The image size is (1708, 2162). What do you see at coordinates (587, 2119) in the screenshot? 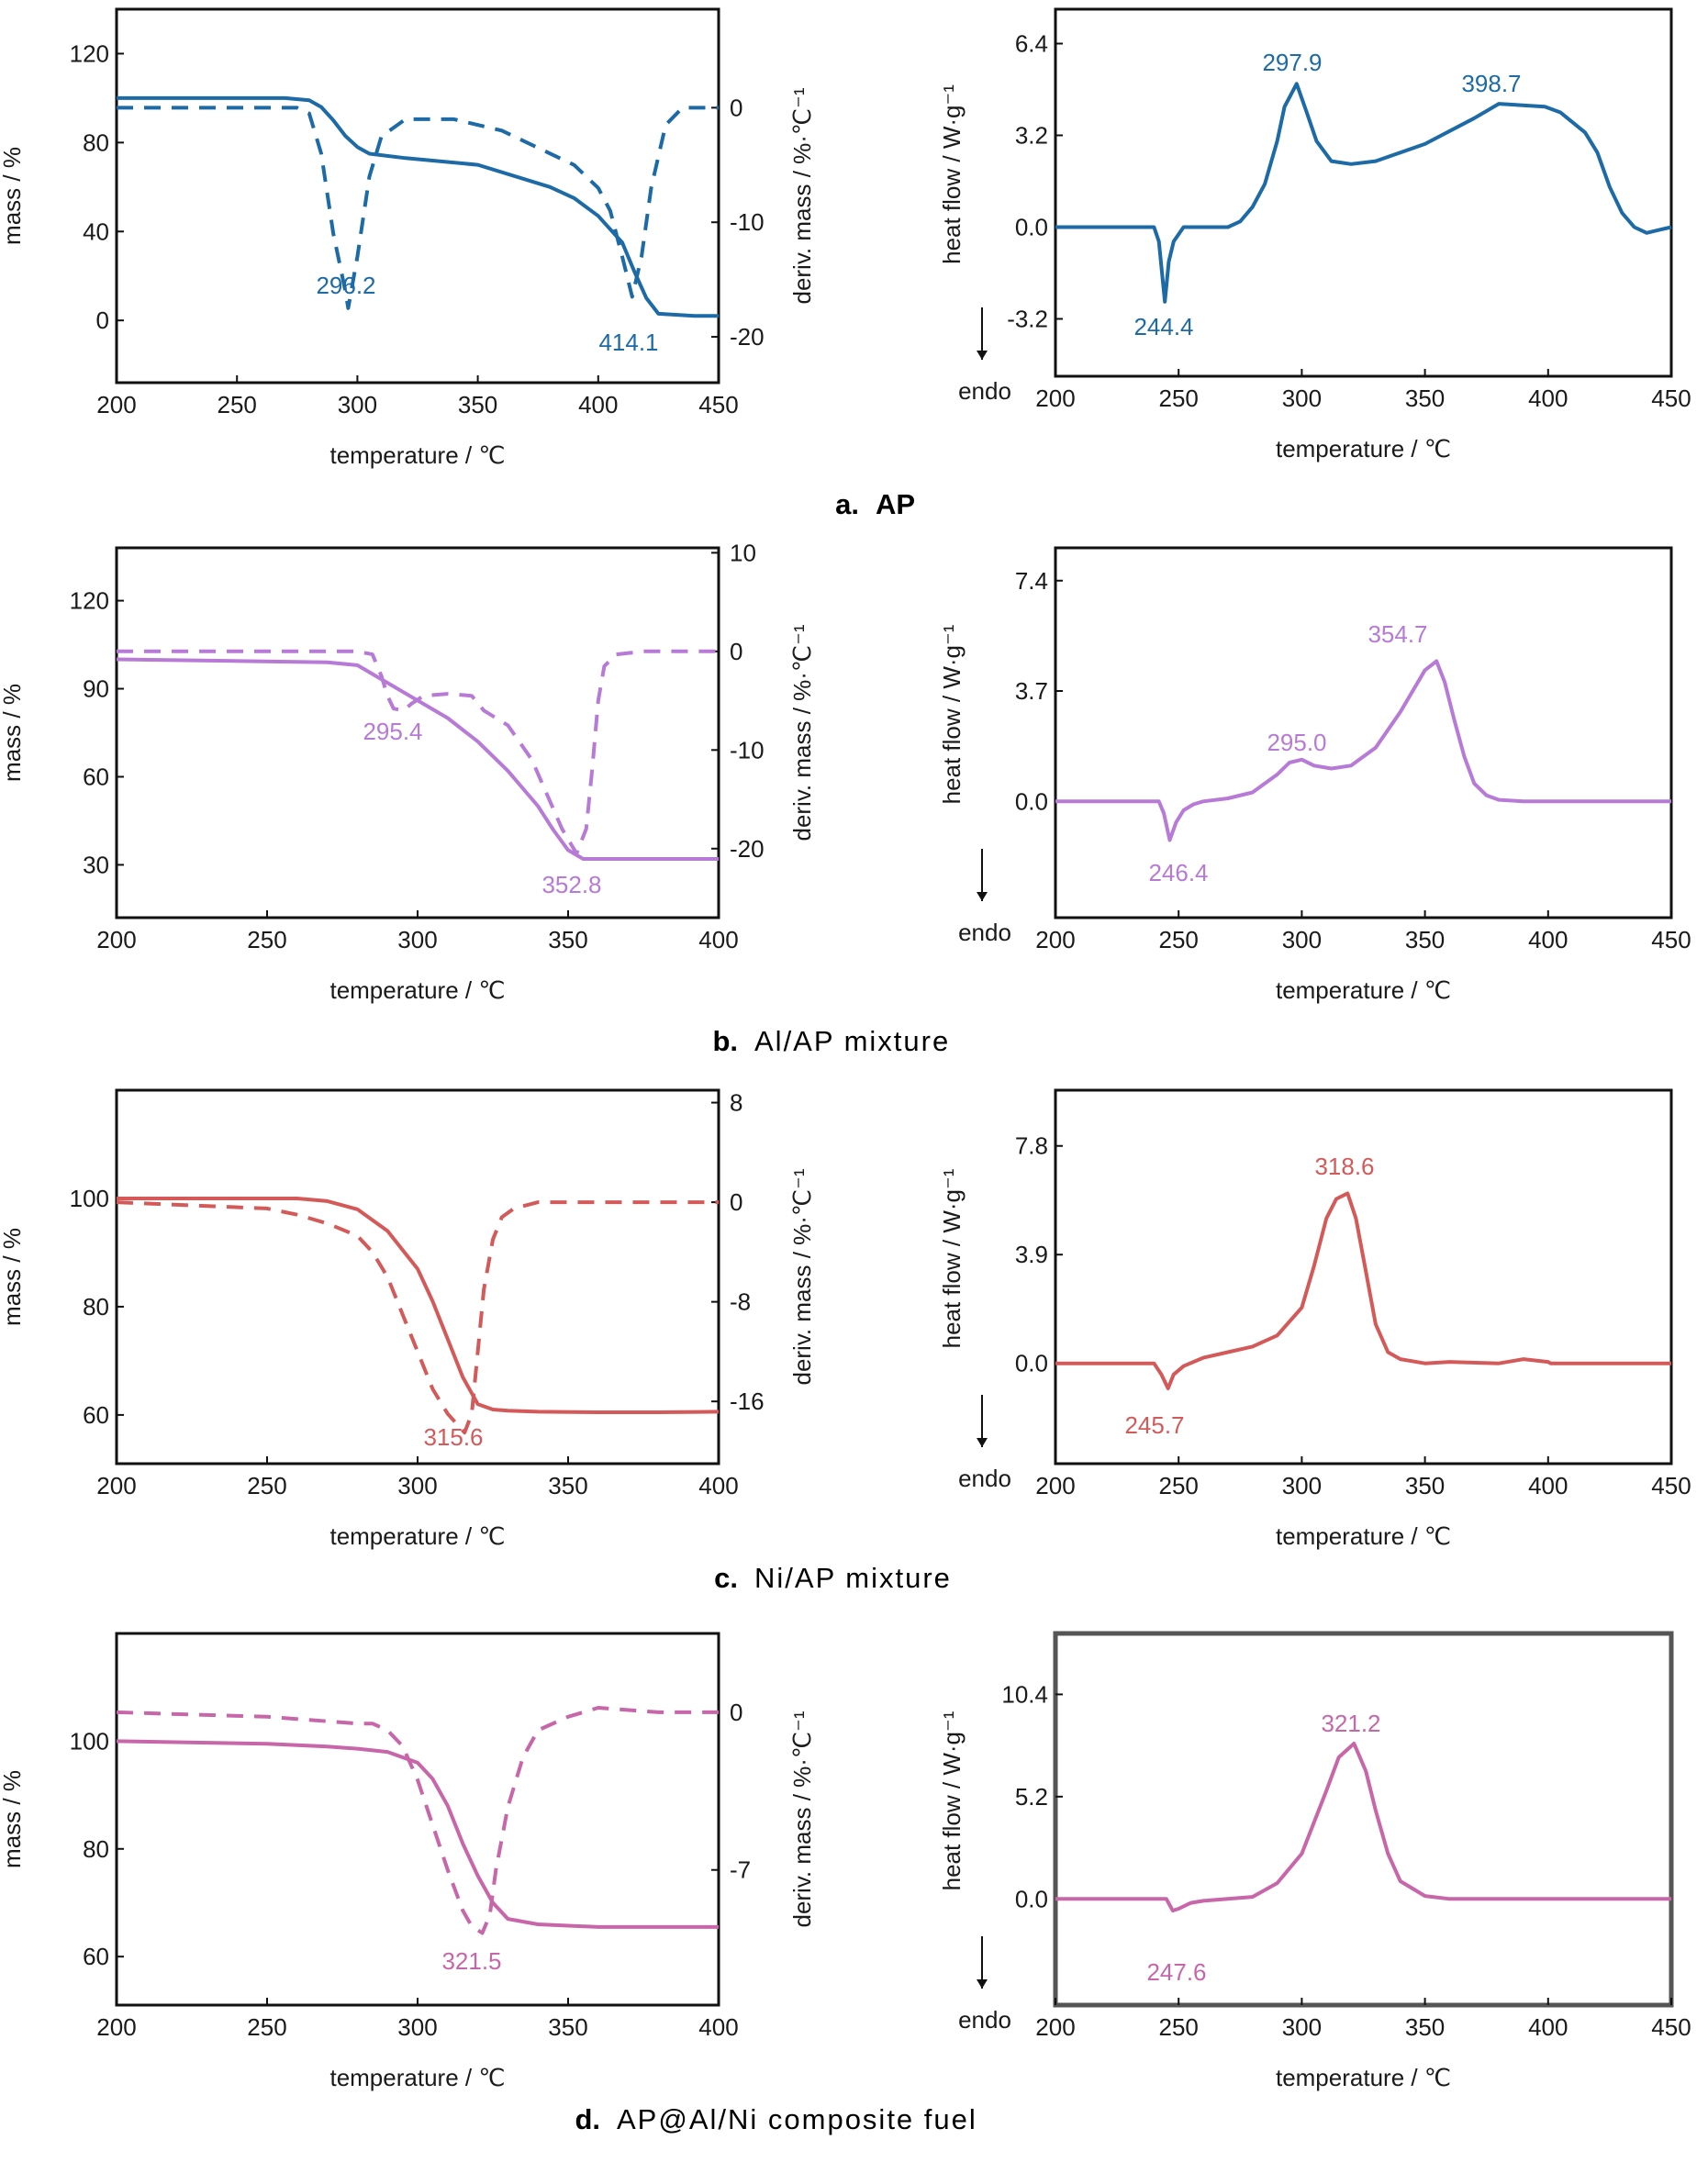
I see `caption-letter: d.` at bounding box center [587, 2119].